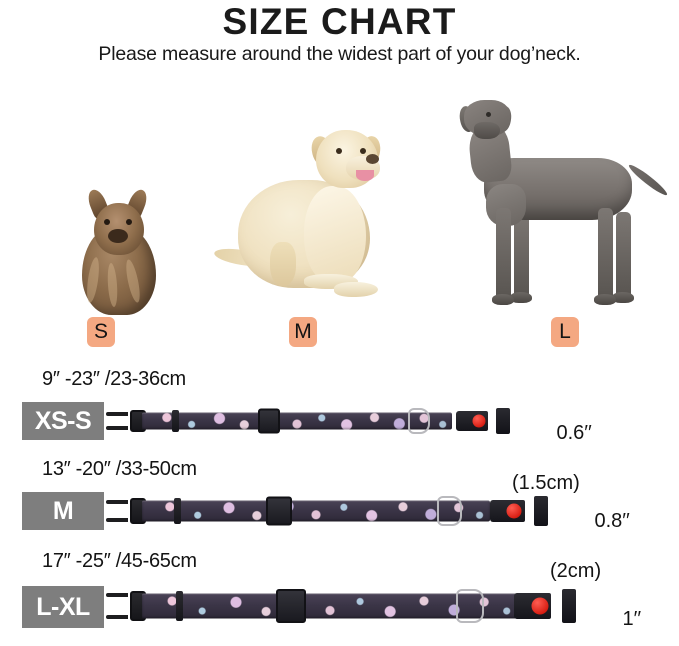 This screenshot has height=646, width=679. What do you see at coordinates (63, 511) in the screenshot?
I see `size-tag-m: M` at bounding box center [63, 511].